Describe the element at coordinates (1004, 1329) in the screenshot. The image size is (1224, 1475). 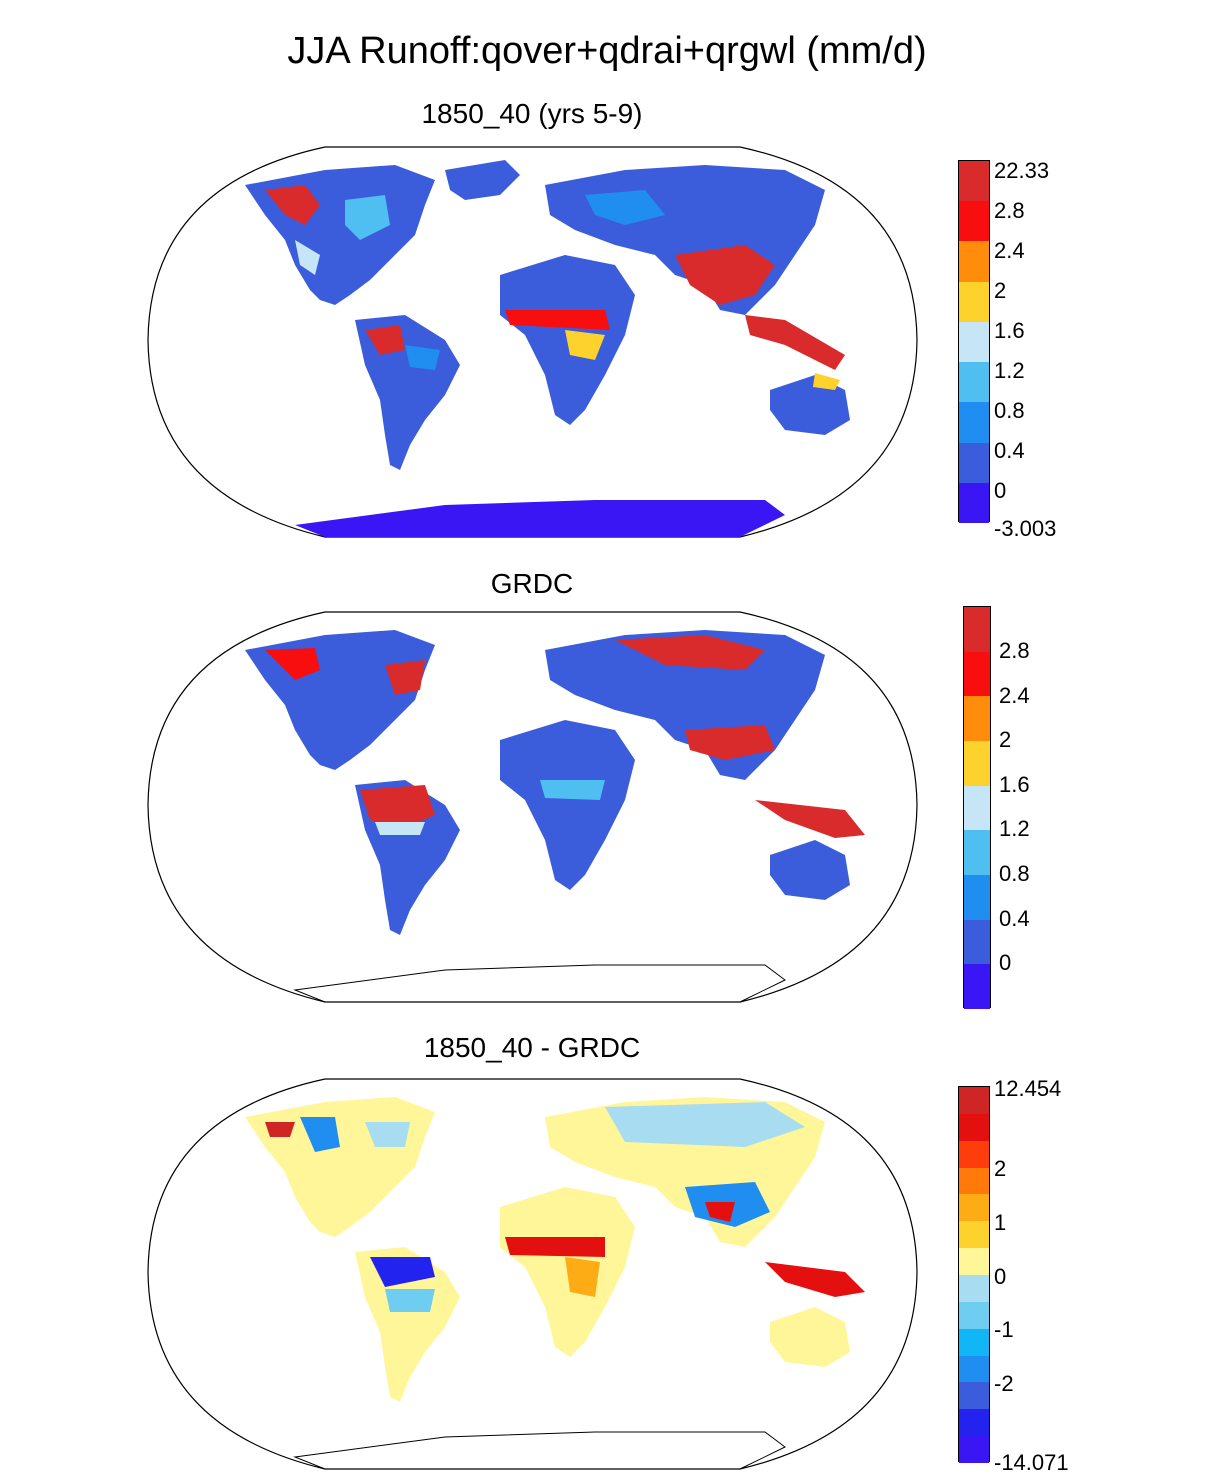
I see `colorbar-tick-label: -1` at that location.